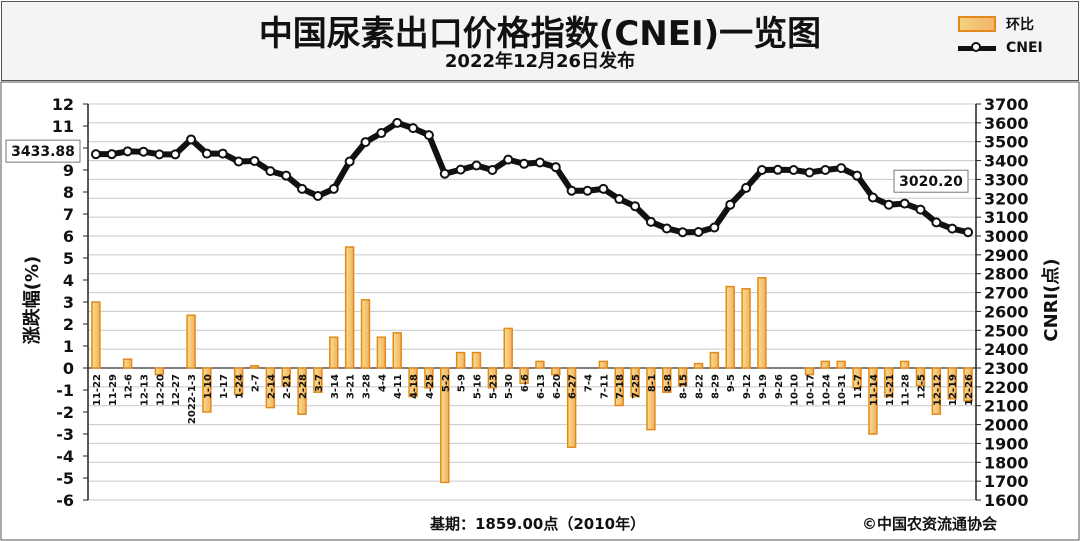 The image size is (1080, 541). I want to click on left-tick-label: 8, so click(68, 192).